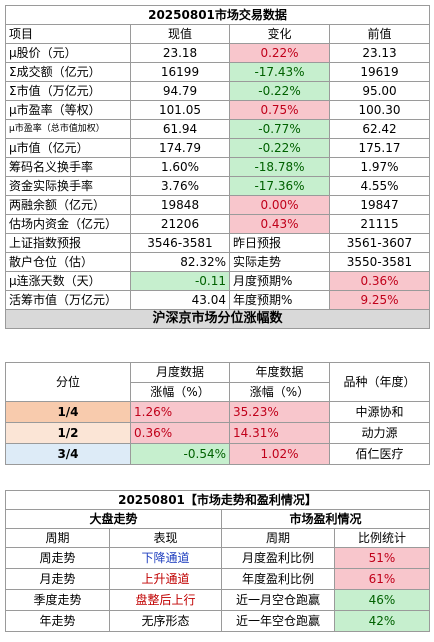 The height and width of the screenshot is (642, 434). Describe the element at coordinates (279, 186) in the screenshot. I see `change-value: -17.36%` at that location.